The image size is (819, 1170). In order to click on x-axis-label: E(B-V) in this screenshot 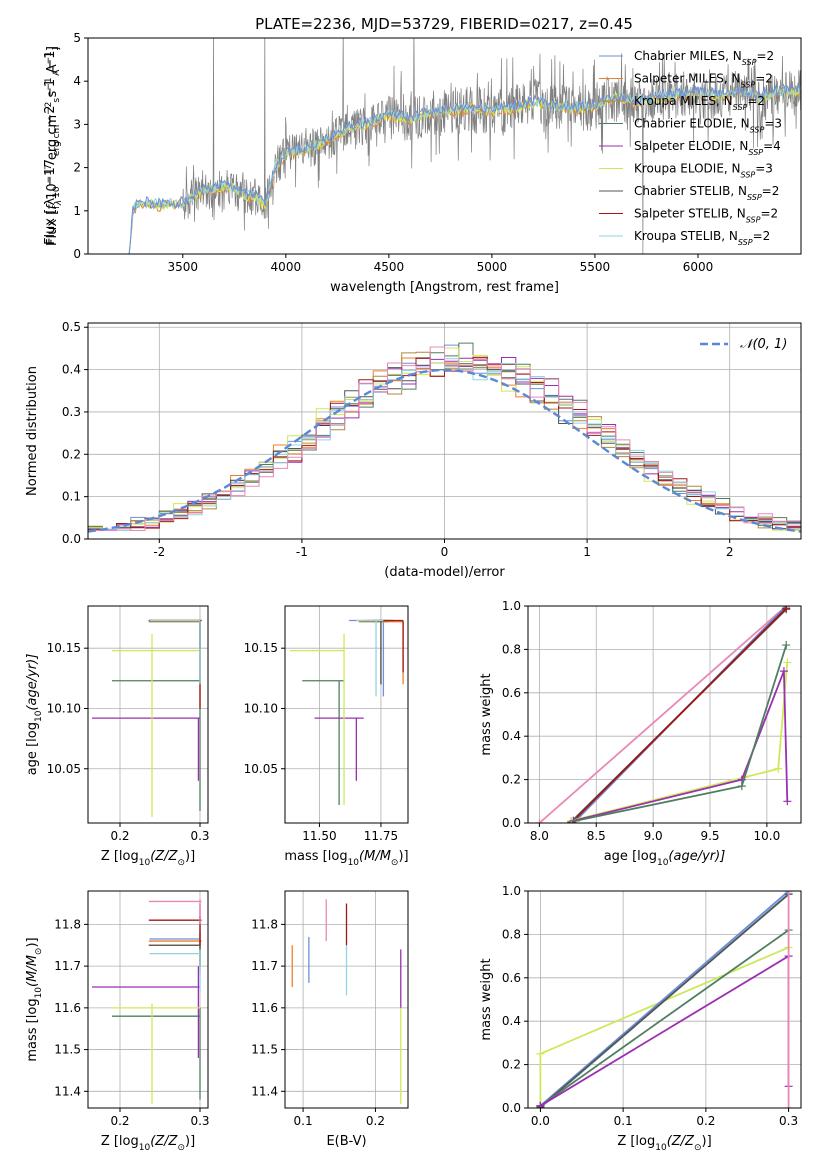, I will do `click(346, 1141)`.